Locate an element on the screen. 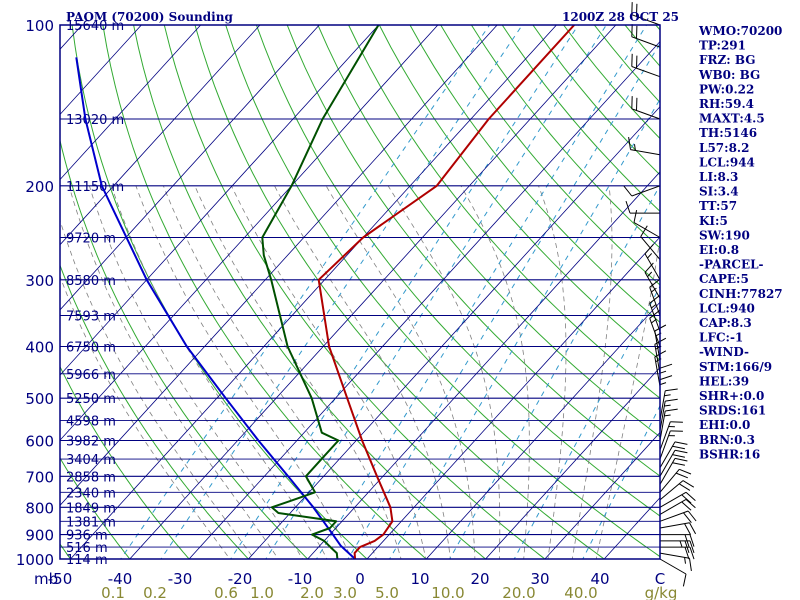 Image resolution: width=800 pixels, height=600 pixels. sounding-index: EHI:0.0 is located at coordinates (724, 425).